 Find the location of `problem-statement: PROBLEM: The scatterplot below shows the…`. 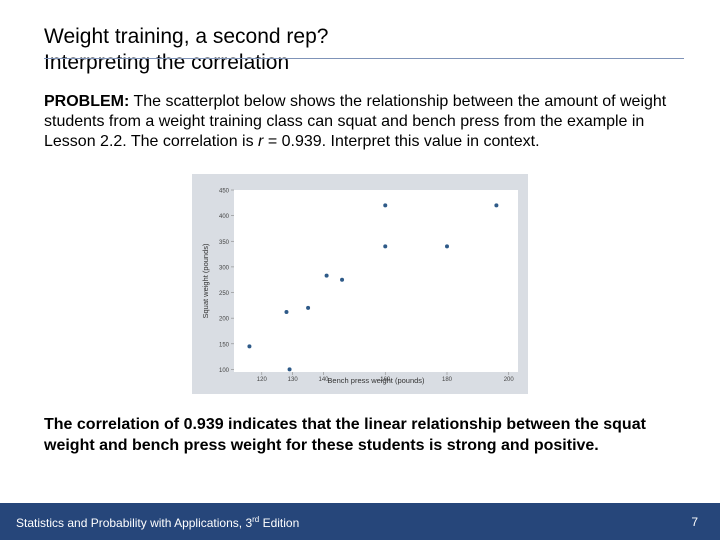

problem-statement: PROBLEM: The scatterplot below shows the… is located at coordinates (364, 122).